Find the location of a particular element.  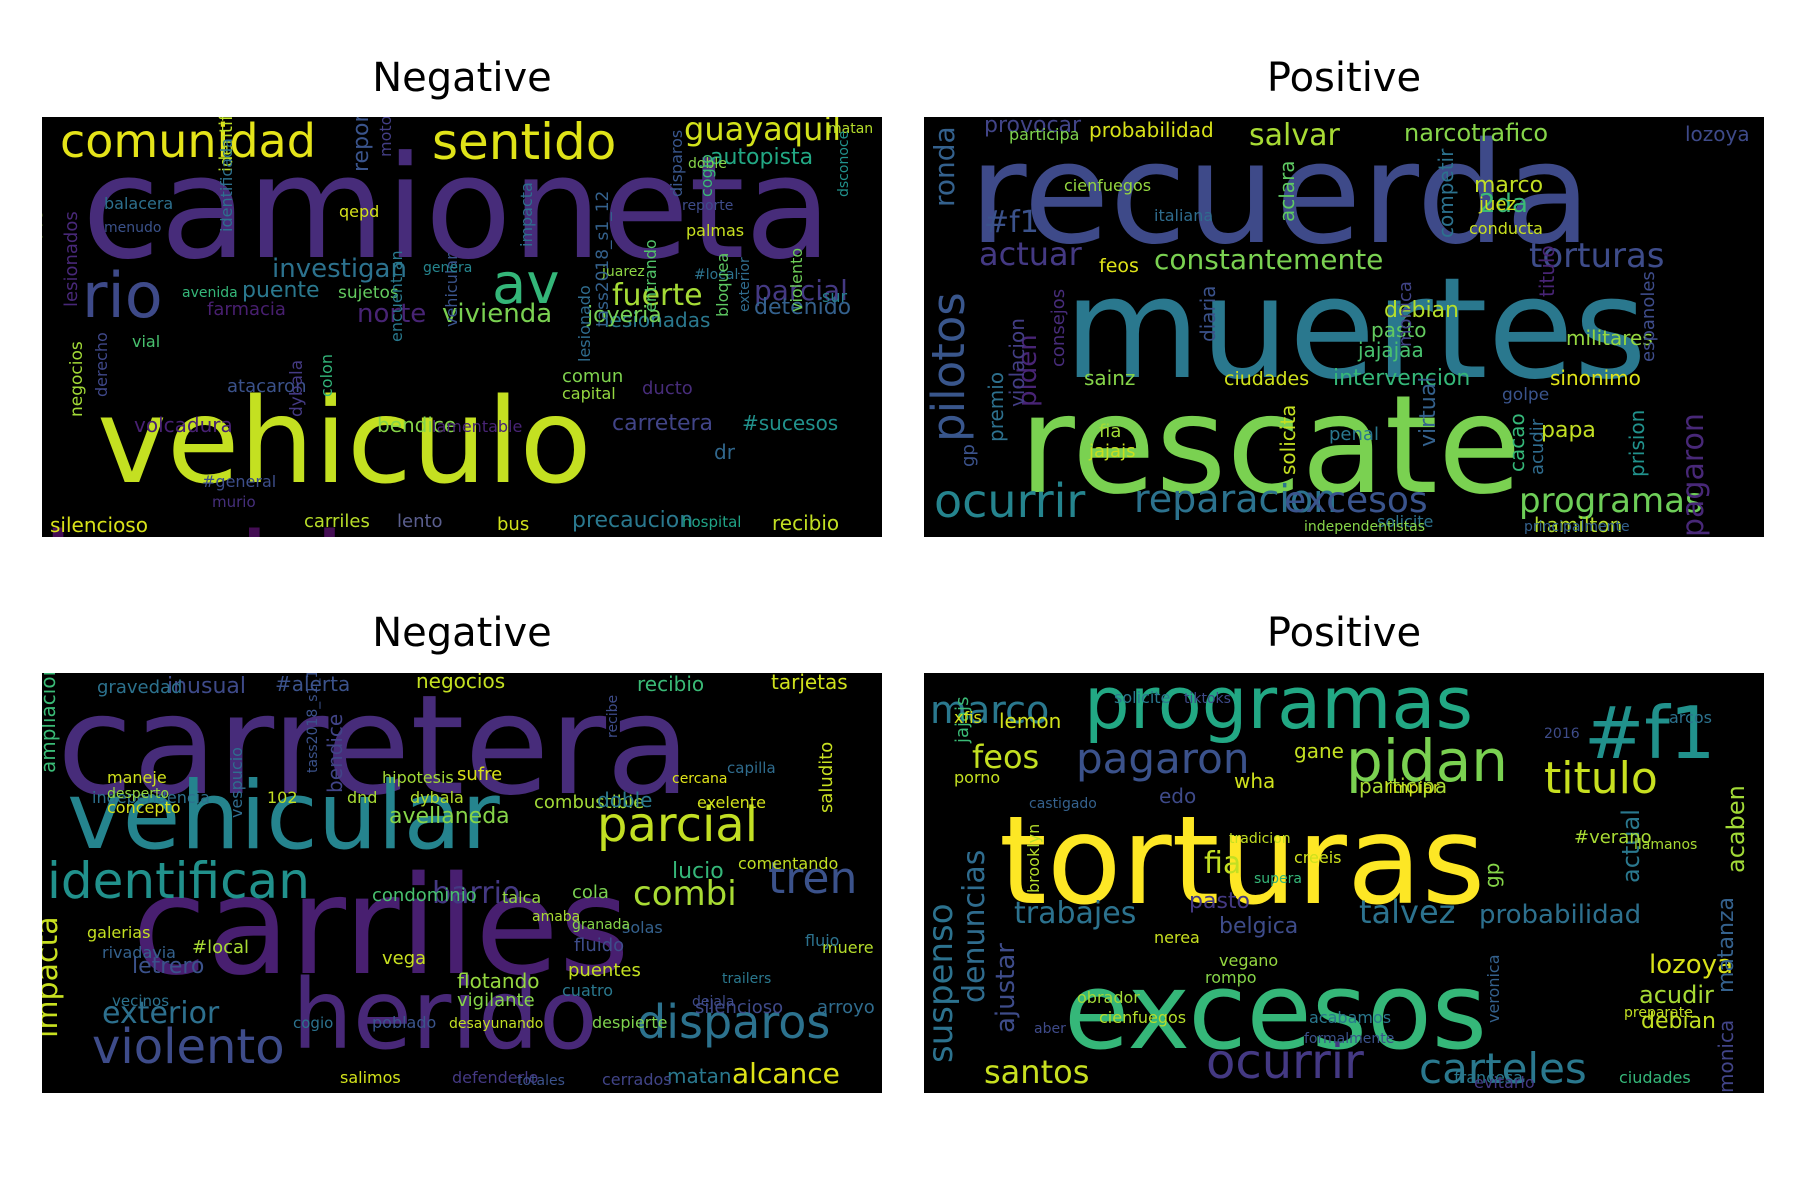

cloud-word: flujo is located at coordinates (822, 940).